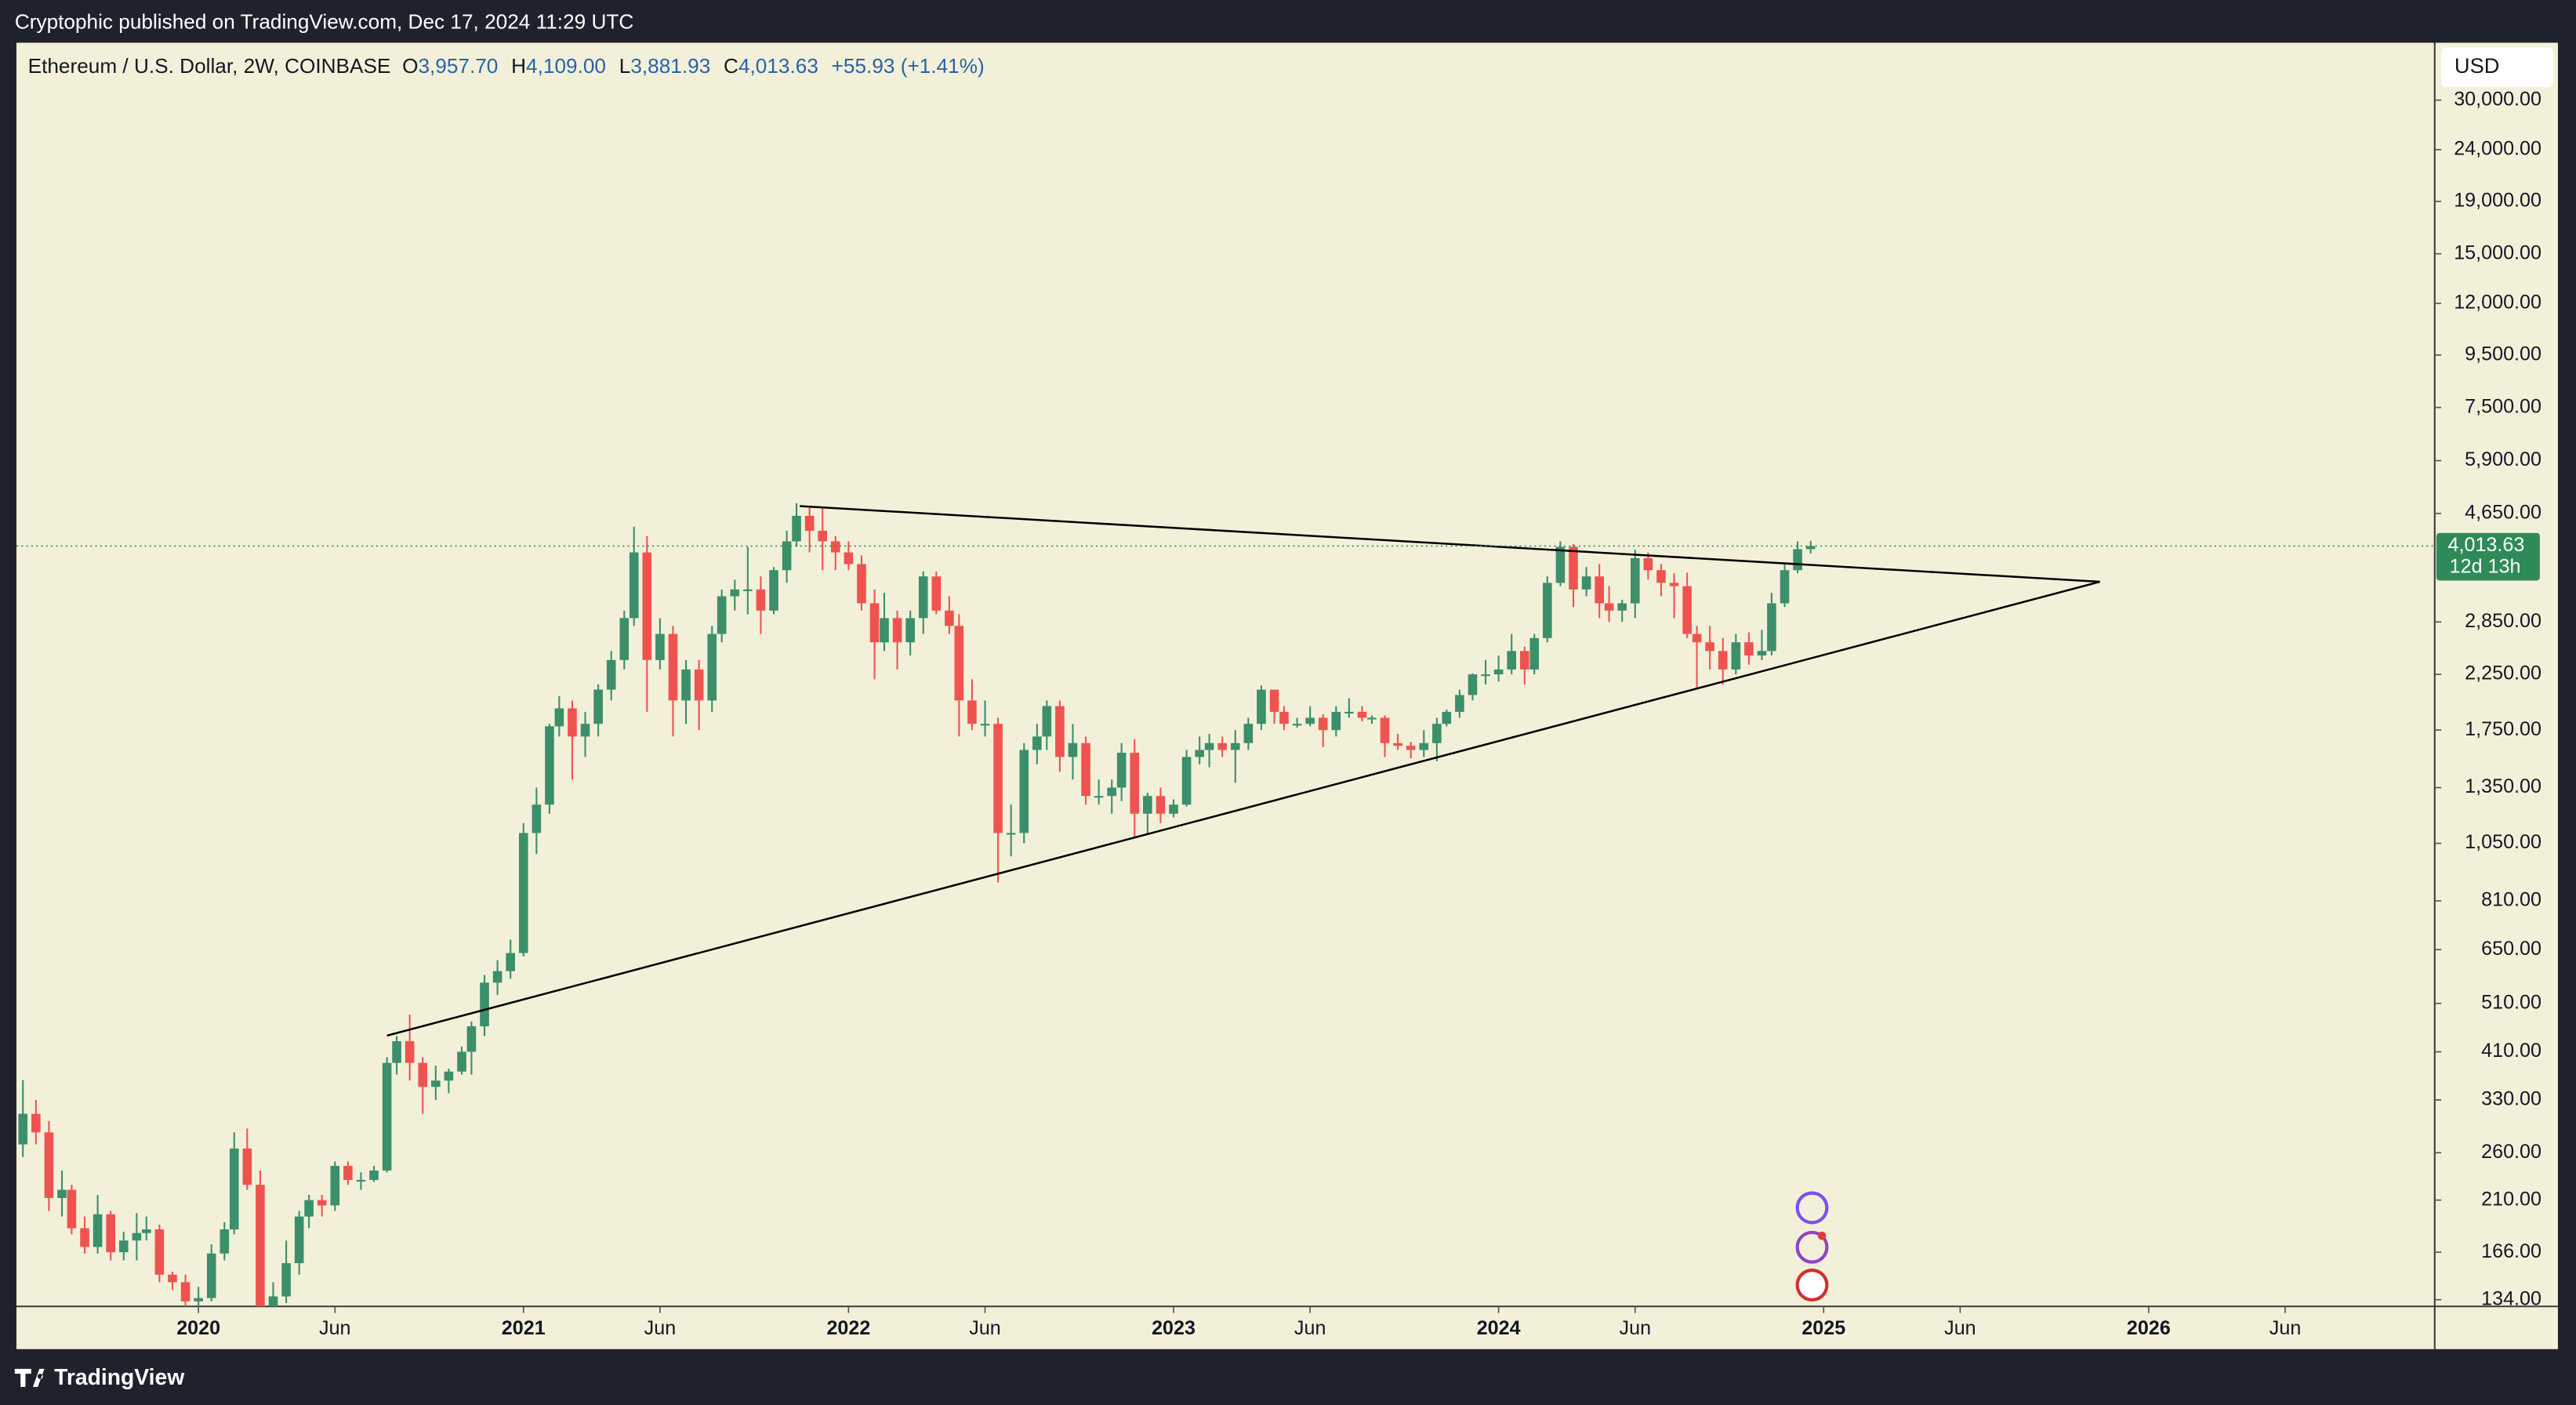 The width and height of the screenshot is (2576, 1405). What do you see at coordinates (2498, 252) in the screenshot?
I see `y-tick-label: 15,000.00` at bounding box center [2498, 252].